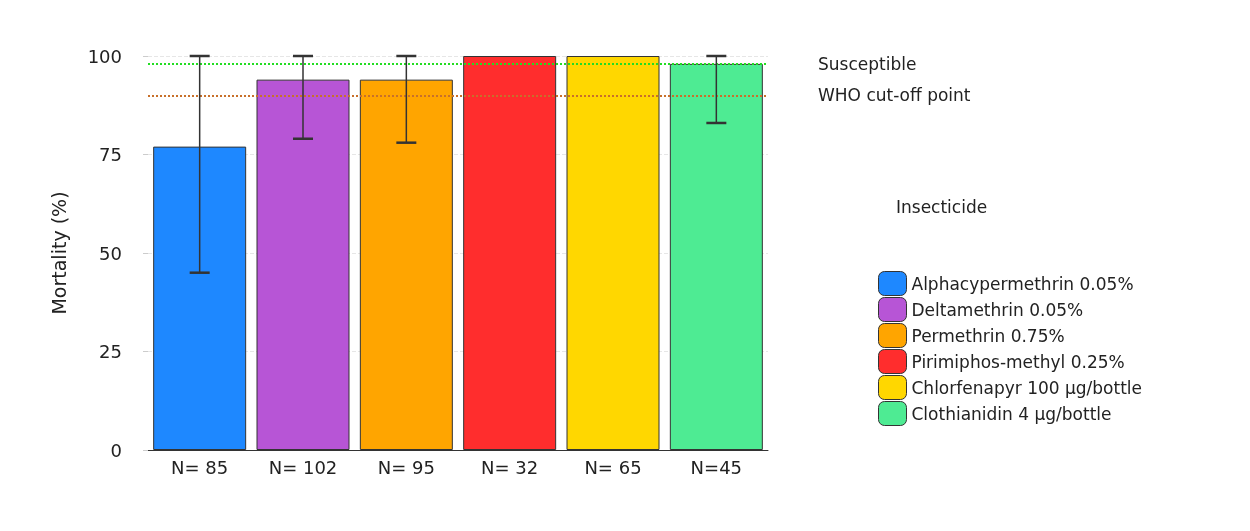  I want to click on legend-label: Chlorfenapyr 100 µg/bottle, so click(1027, 387).